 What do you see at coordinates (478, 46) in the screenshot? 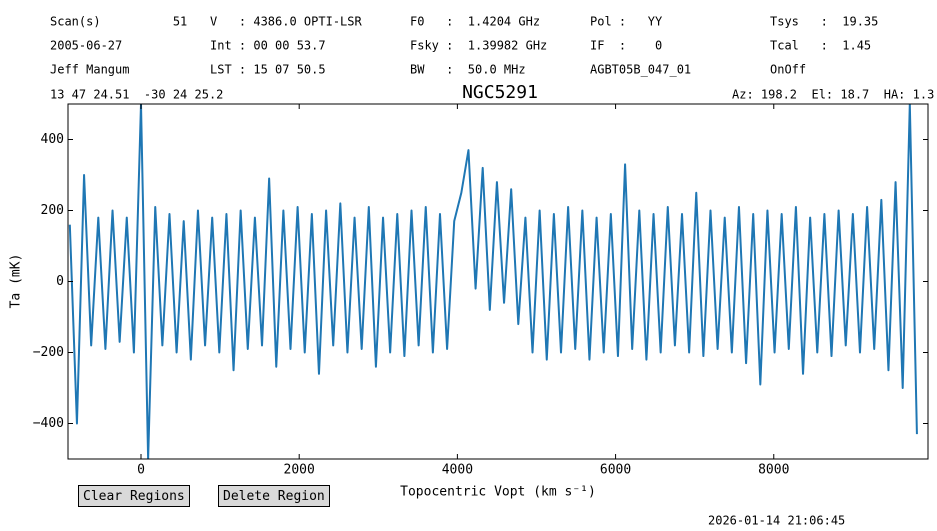
I see `header-field: Fsky : 1.39982 GHz` at bounding box center [478, 46].